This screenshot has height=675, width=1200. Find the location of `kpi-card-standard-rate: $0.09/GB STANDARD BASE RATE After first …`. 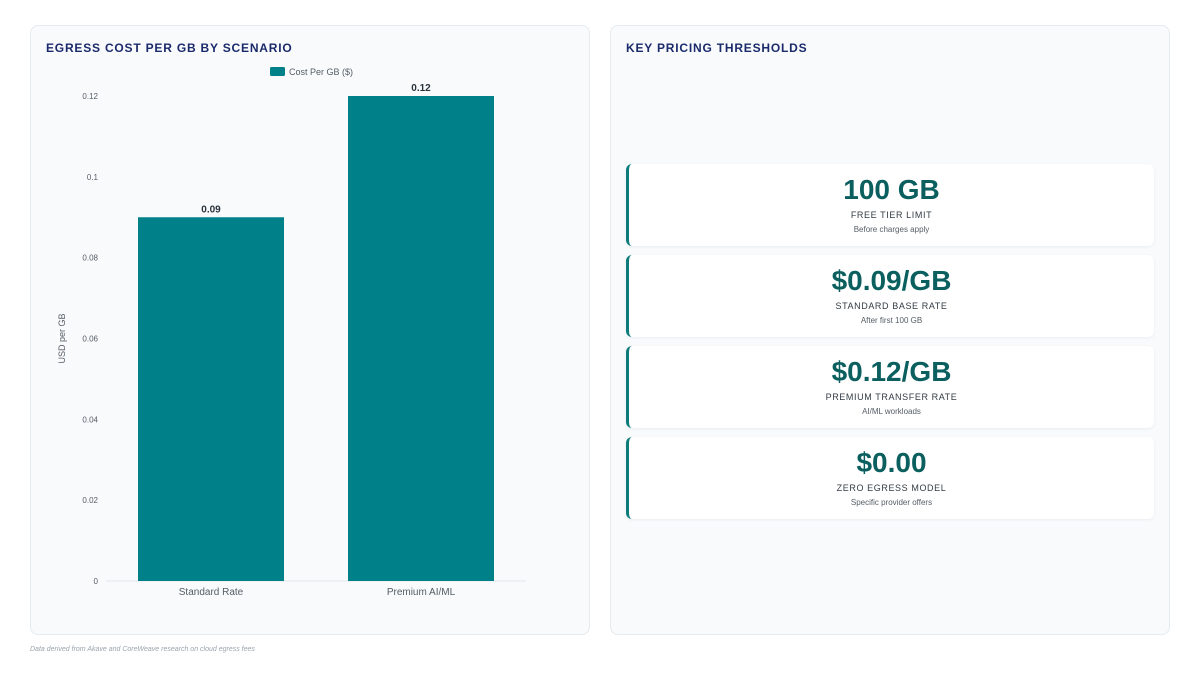

kpi-card-standard-rate: $0.09/GB STANDARD BASE RATE After first … is located at coordinates (890, 296).